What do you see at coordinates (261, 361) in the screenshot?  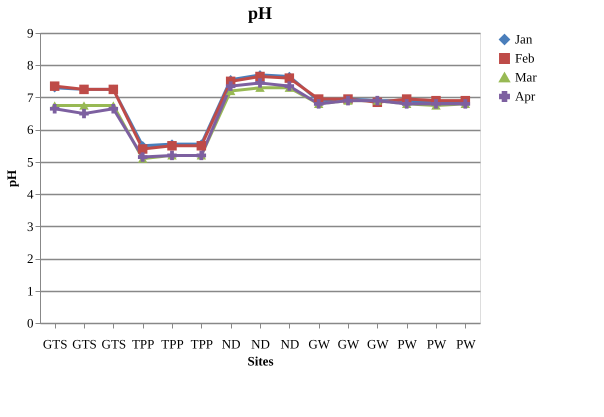 I see `x-axis-title: Sites` at bounding box center [261, 361].